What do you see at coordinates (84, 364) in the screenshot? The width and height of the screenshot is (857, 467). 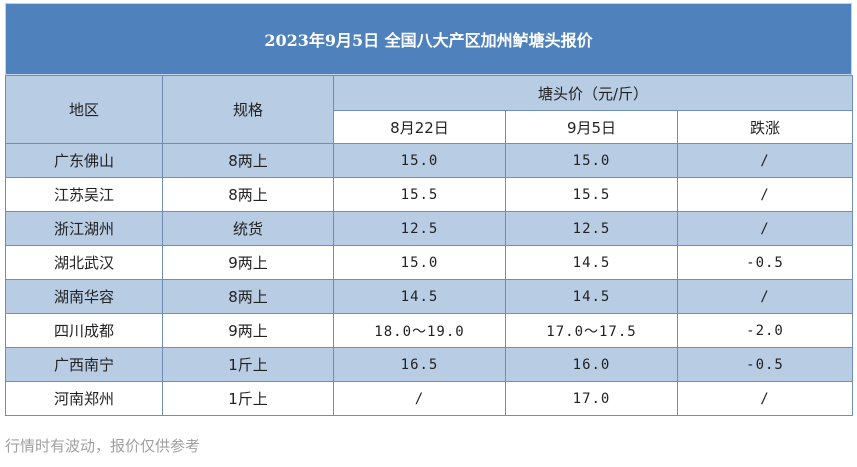 I see `cell-region: 广西南宁` at bounding box center [84, 364].